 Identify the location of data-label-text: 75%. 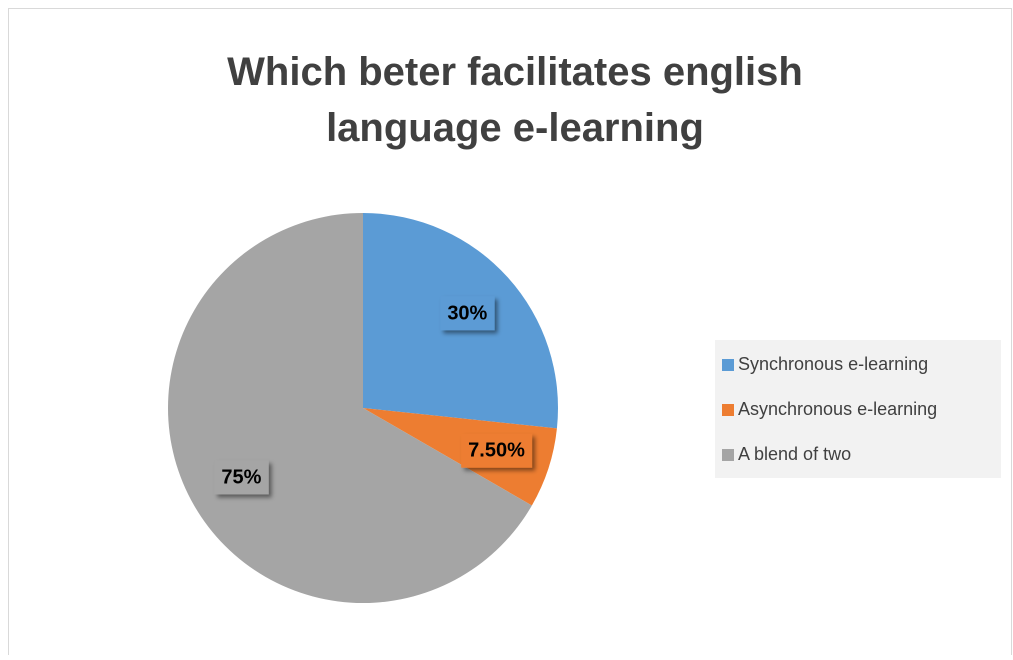
(241, 477).